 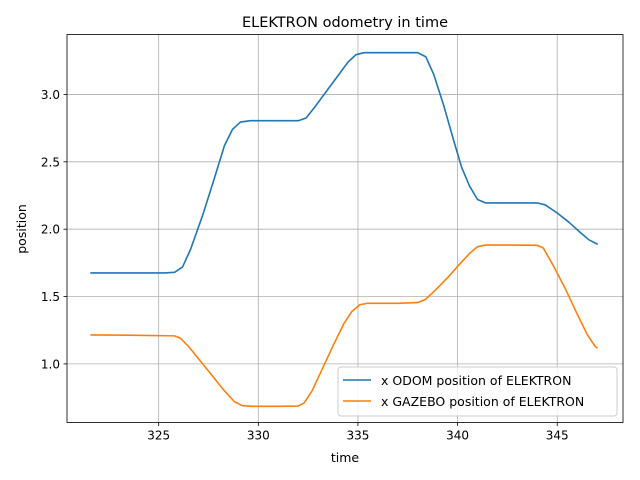 I want to click on legend-label-gazebo: x GAZEBO position of ELEKTRON, so click(x=482, y=401).